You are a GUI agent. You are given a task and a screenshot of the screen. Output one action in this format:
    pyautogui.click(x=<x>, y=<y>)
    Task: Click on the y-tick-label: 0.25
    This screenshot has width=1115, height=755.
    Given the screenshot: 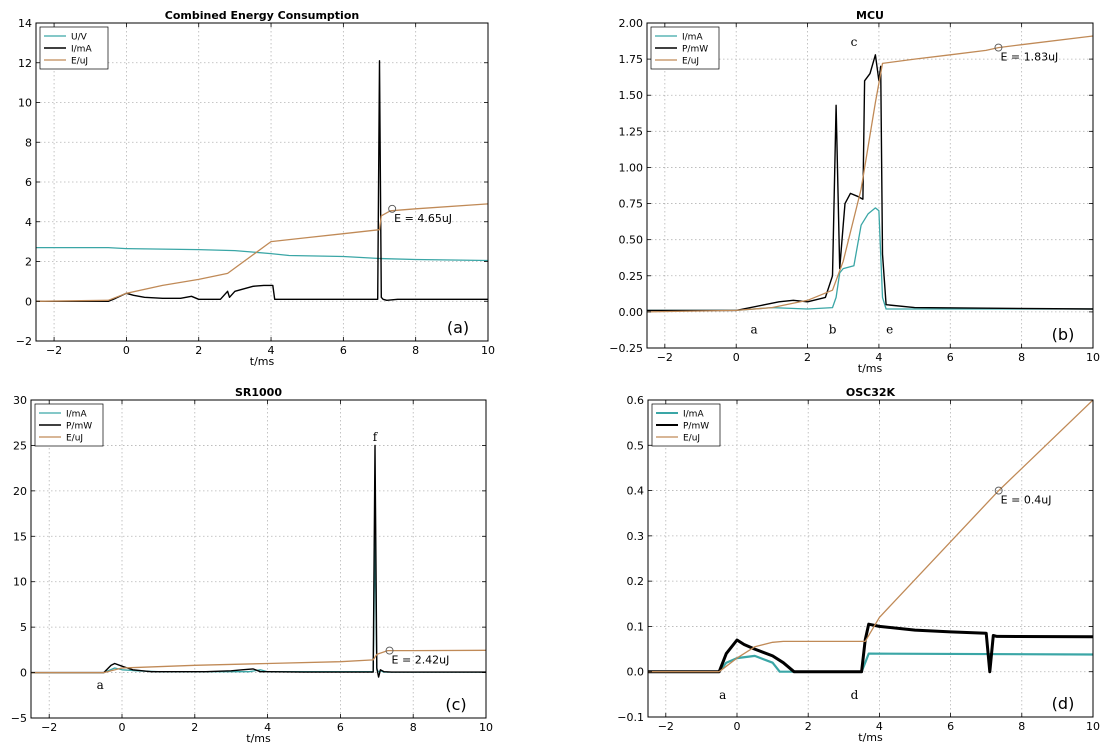 What is the action you would take?
    pyautogui.click(x=631, y=276)
    